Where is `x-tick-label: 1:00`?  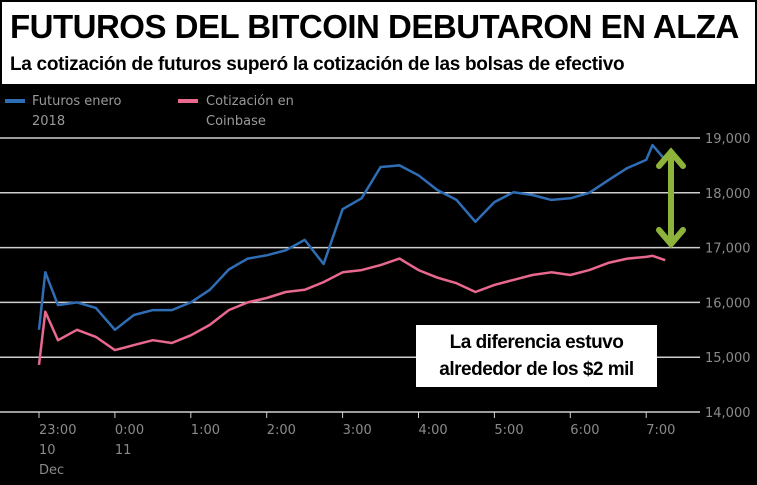 x-tick-label: 1:00 is located at coordinates (205, 430).